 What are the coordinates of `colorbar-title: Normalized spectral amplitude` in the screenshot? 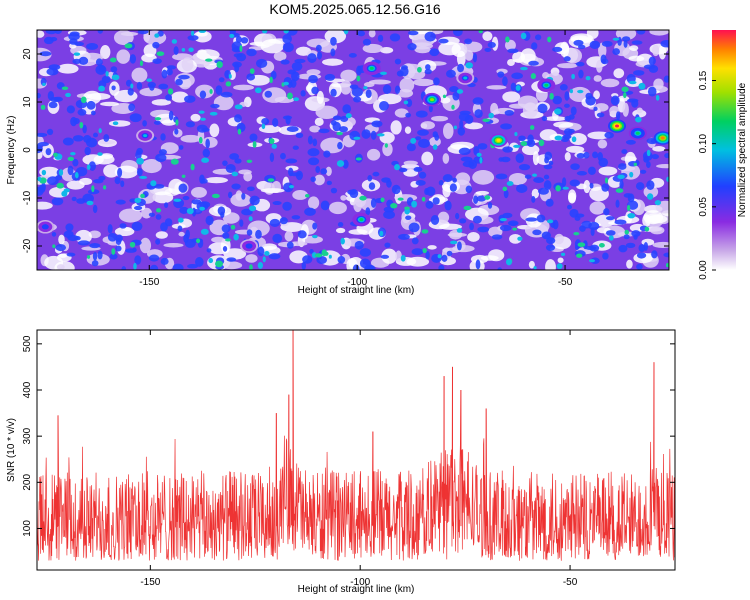 It's located at (742, 149).